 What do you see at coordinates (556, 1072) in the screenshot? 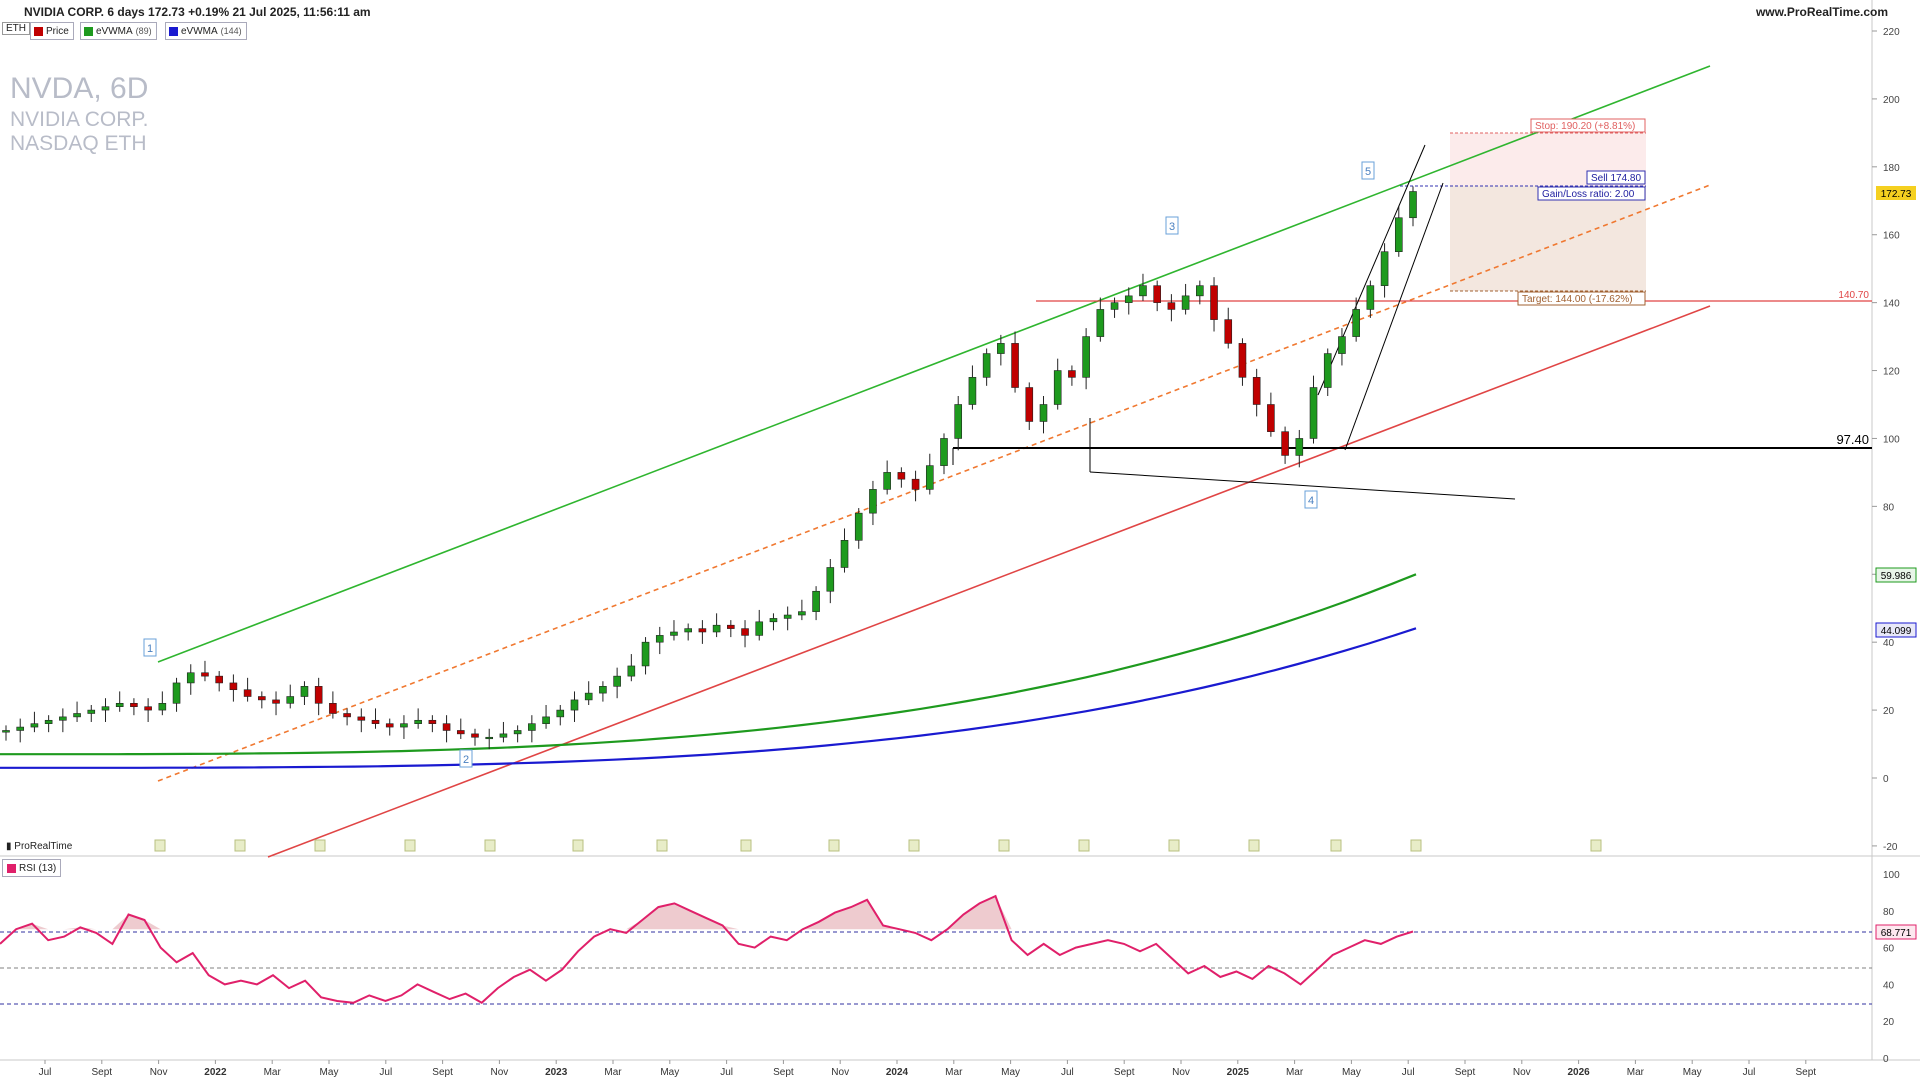
I see `x-tick-label: 2023` at bounding box center [556, 1072].